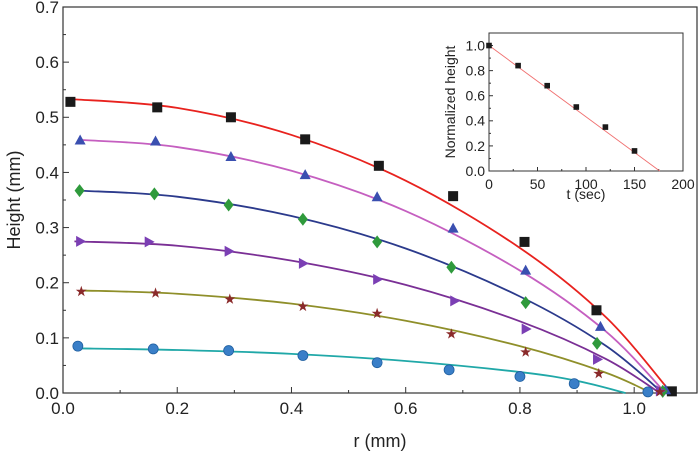 The width and height of the screenshot is (700, 454). What do you see at coordinates (292, 408) in the screenshot?
I see `x-tick-label: 0.4` at bounding box center [292, 408].